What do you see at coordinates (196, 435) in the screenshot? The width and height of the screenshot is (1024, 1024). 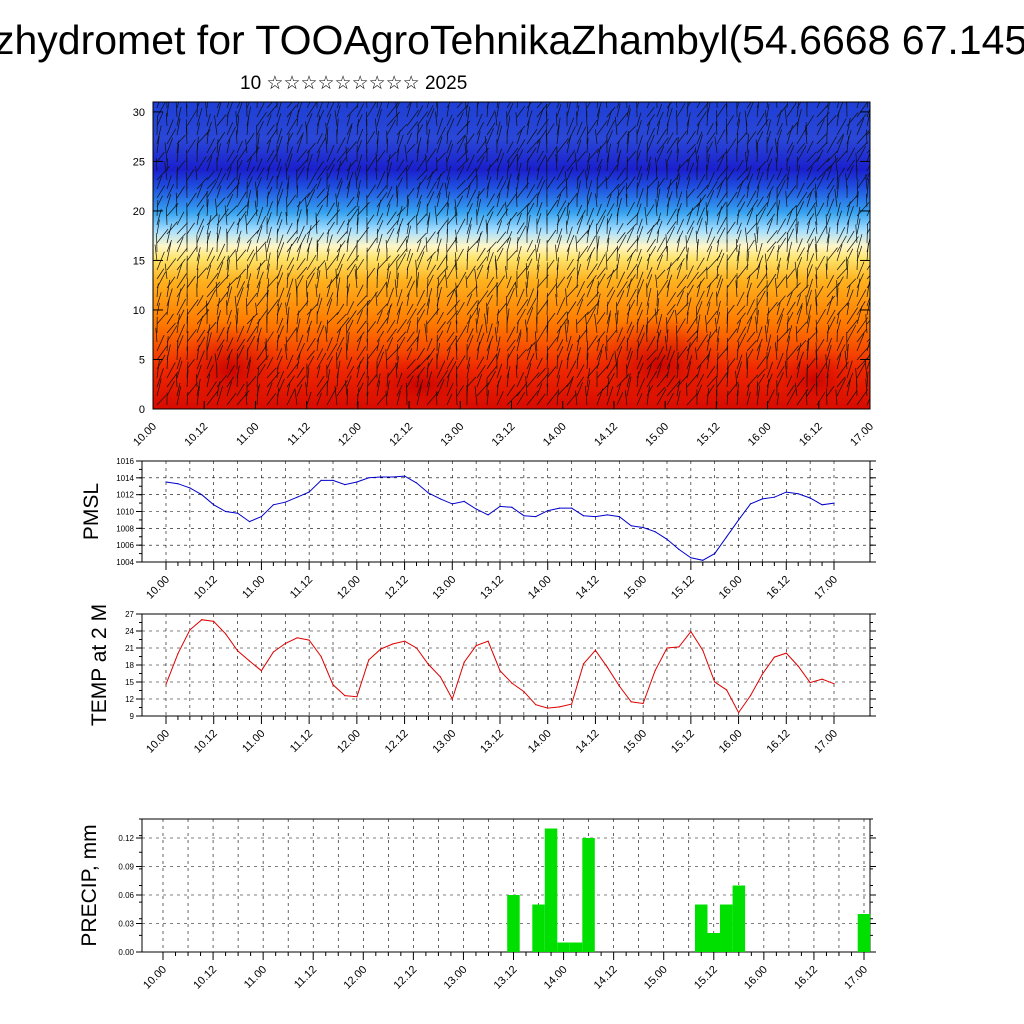 I see `x-tick-label: 10.12` at bounding box center [196, 435].